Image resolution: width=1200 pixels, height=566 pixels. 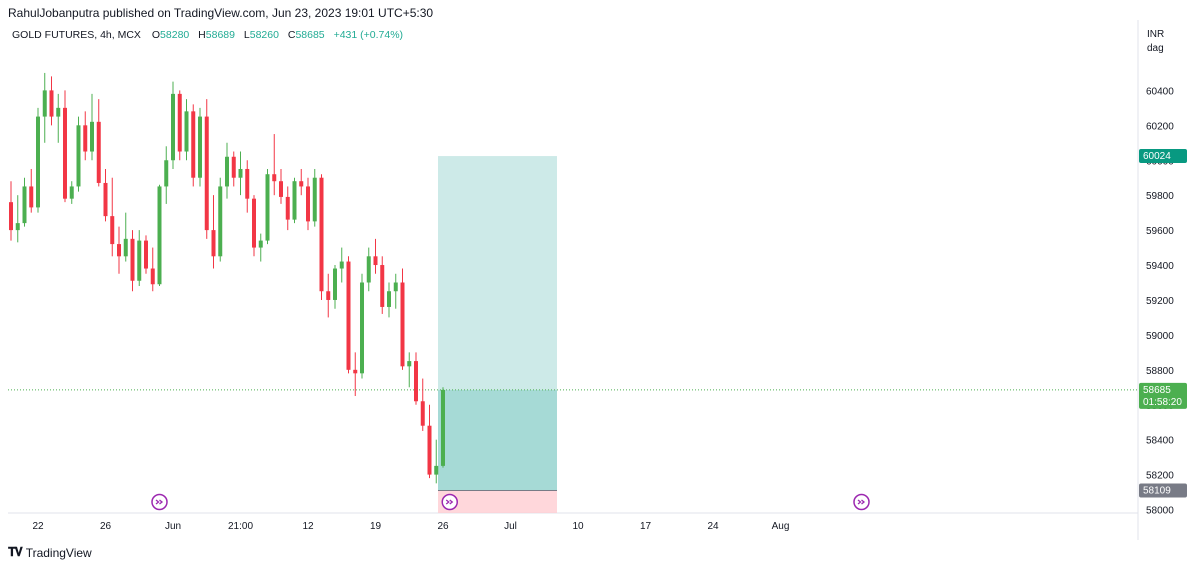 What do you see at coordinates (497, 501) in the screenshot?
I see `loss-zone` at bounding box center [497, 501].